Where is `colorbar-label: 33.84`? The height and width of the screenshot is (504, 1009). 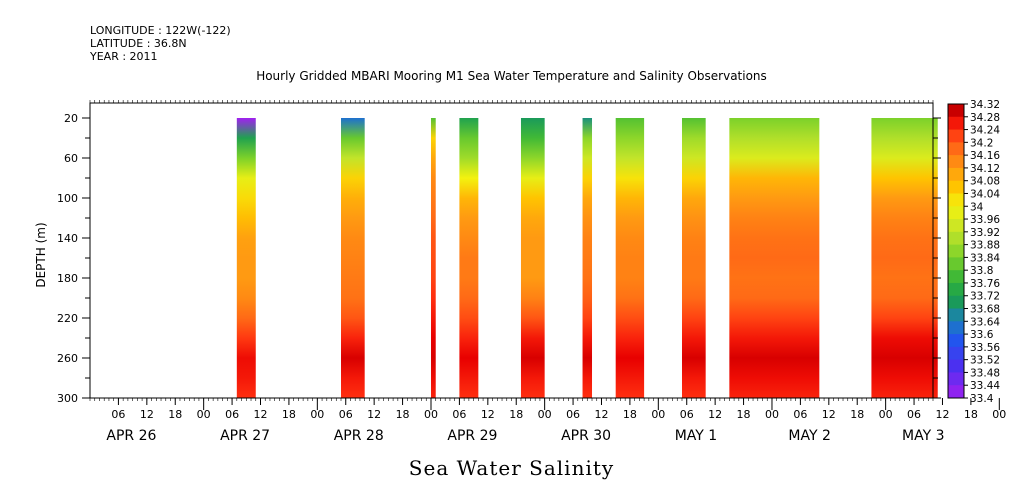 colorbar-label: 33.84 is located at coordinates (985, 258).